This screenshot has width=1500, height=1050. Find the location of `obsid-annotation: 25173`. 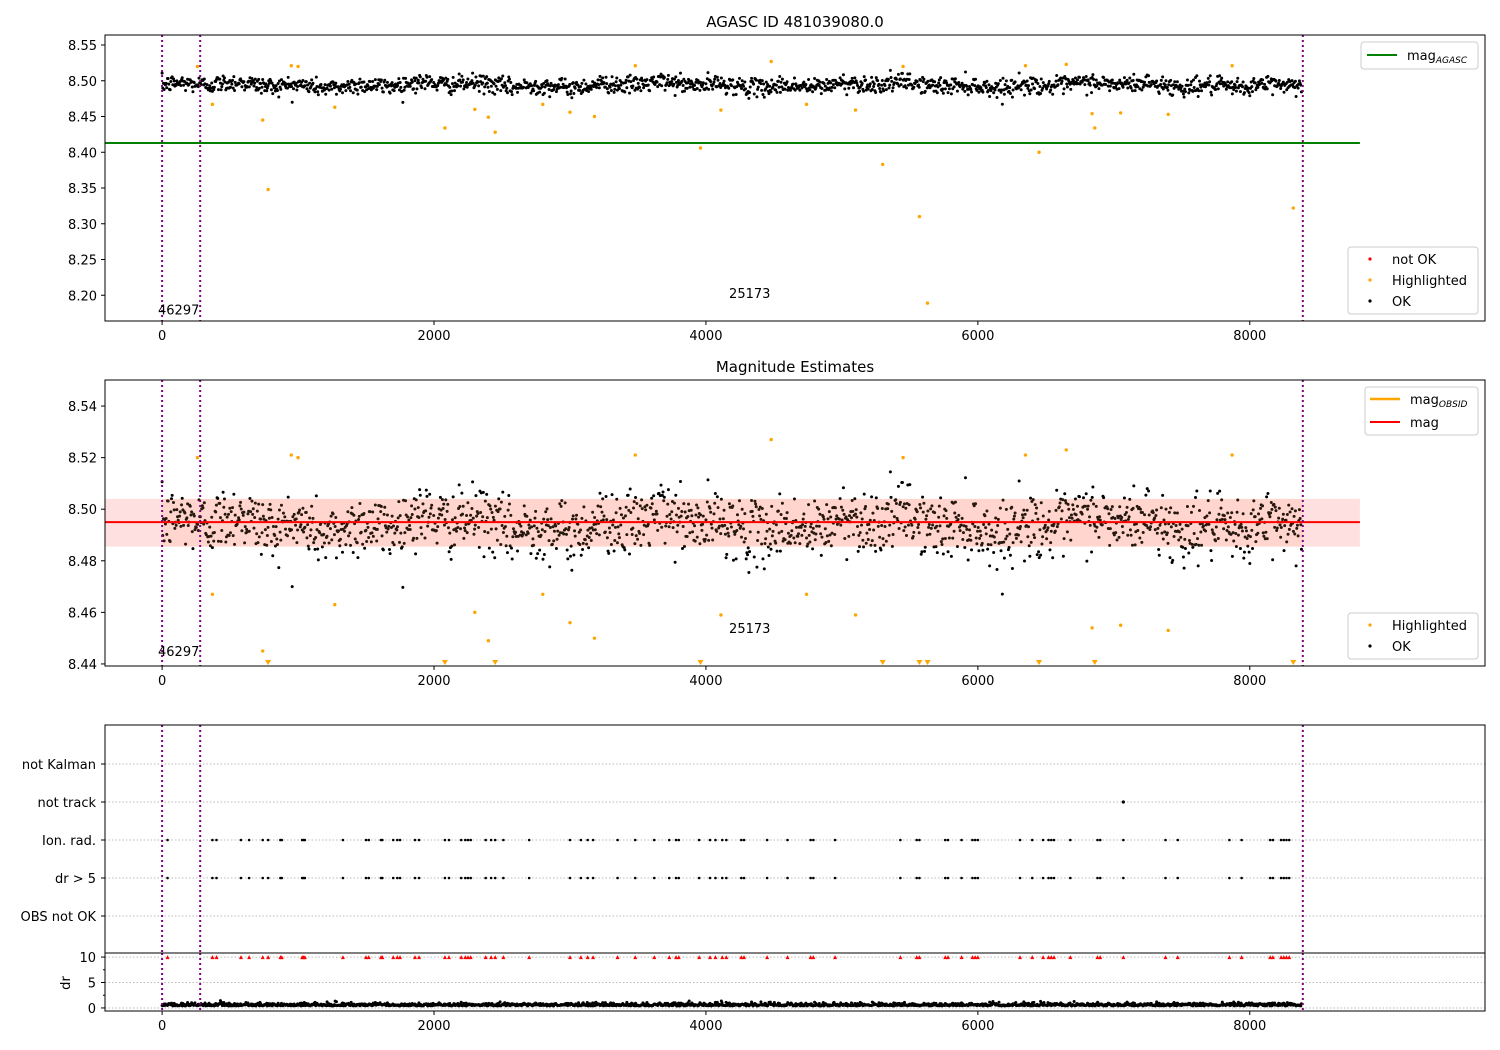

obsid-annotation: 25173 is located at coordinates (749, 294).